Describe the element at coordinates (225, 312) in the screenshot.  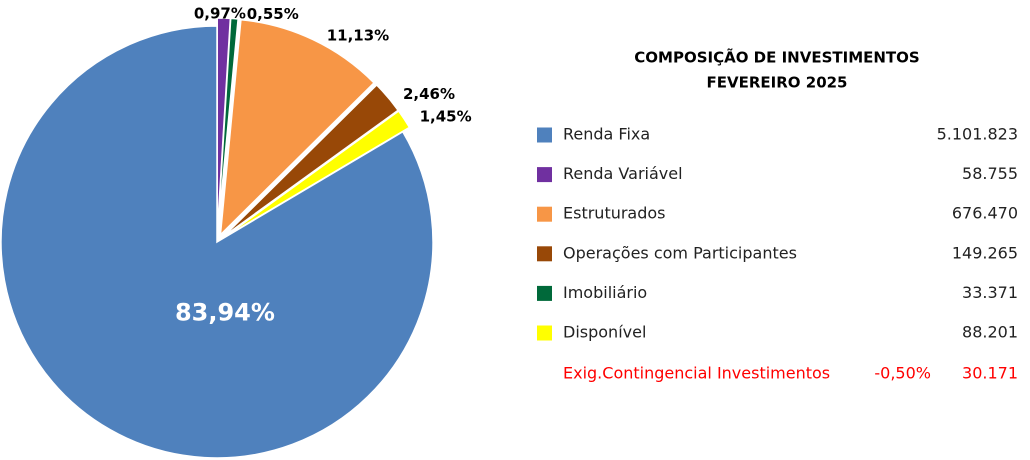
I see `slice-label: 83,94%` at that location.